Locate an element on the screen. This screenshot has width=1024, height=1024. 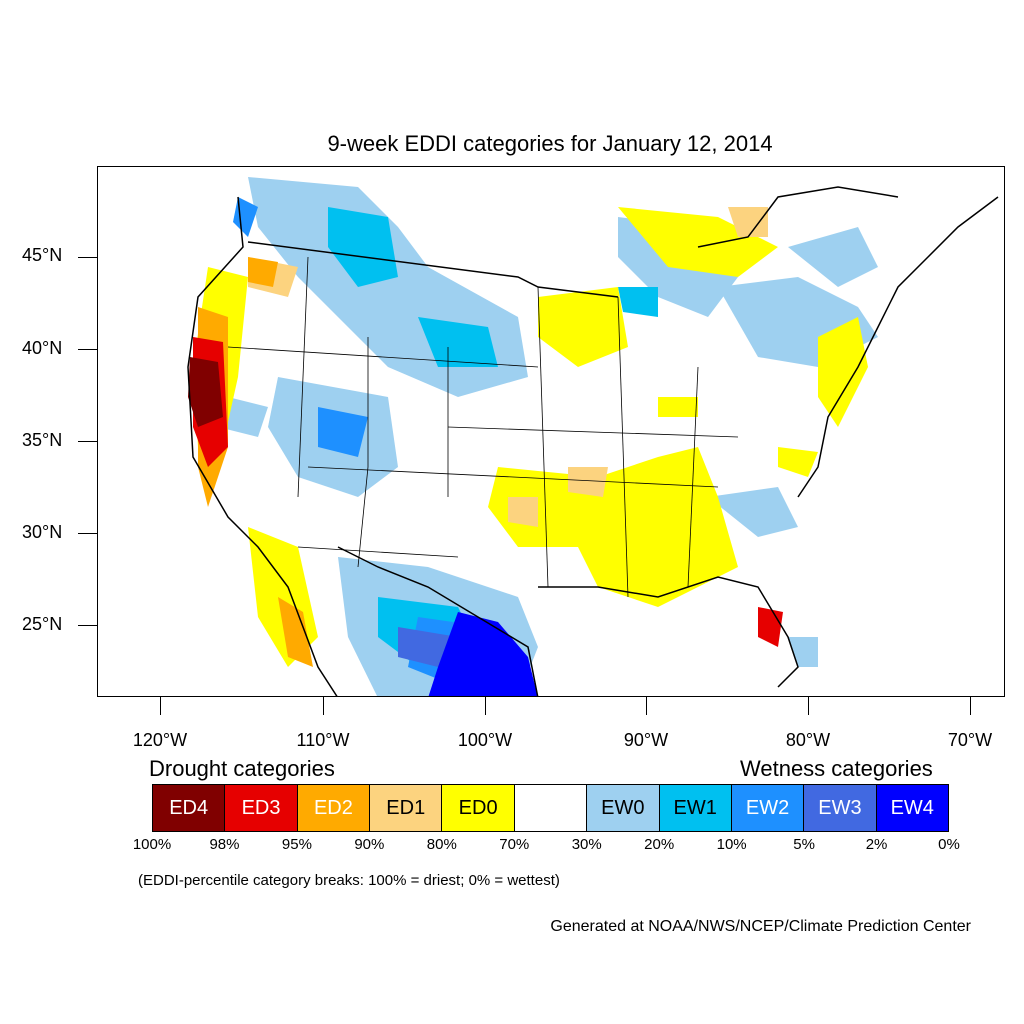
percent-break-label: 2% is located at coordinates (876, 844).